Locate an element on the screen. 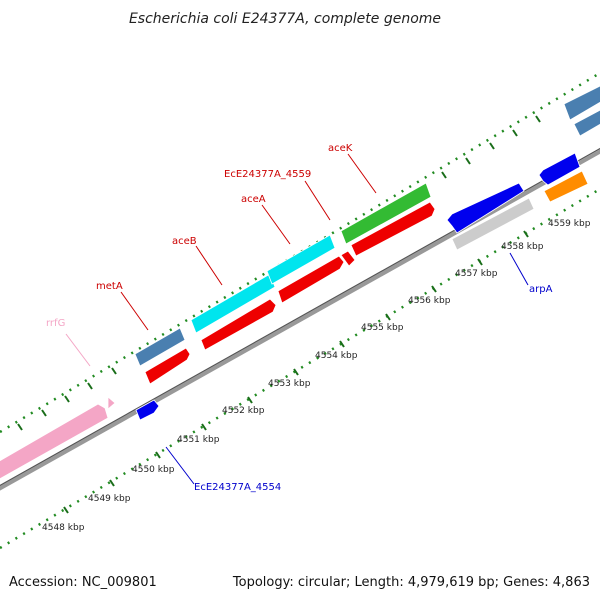  steel-gene-edge is located at coordinates (581, 103).